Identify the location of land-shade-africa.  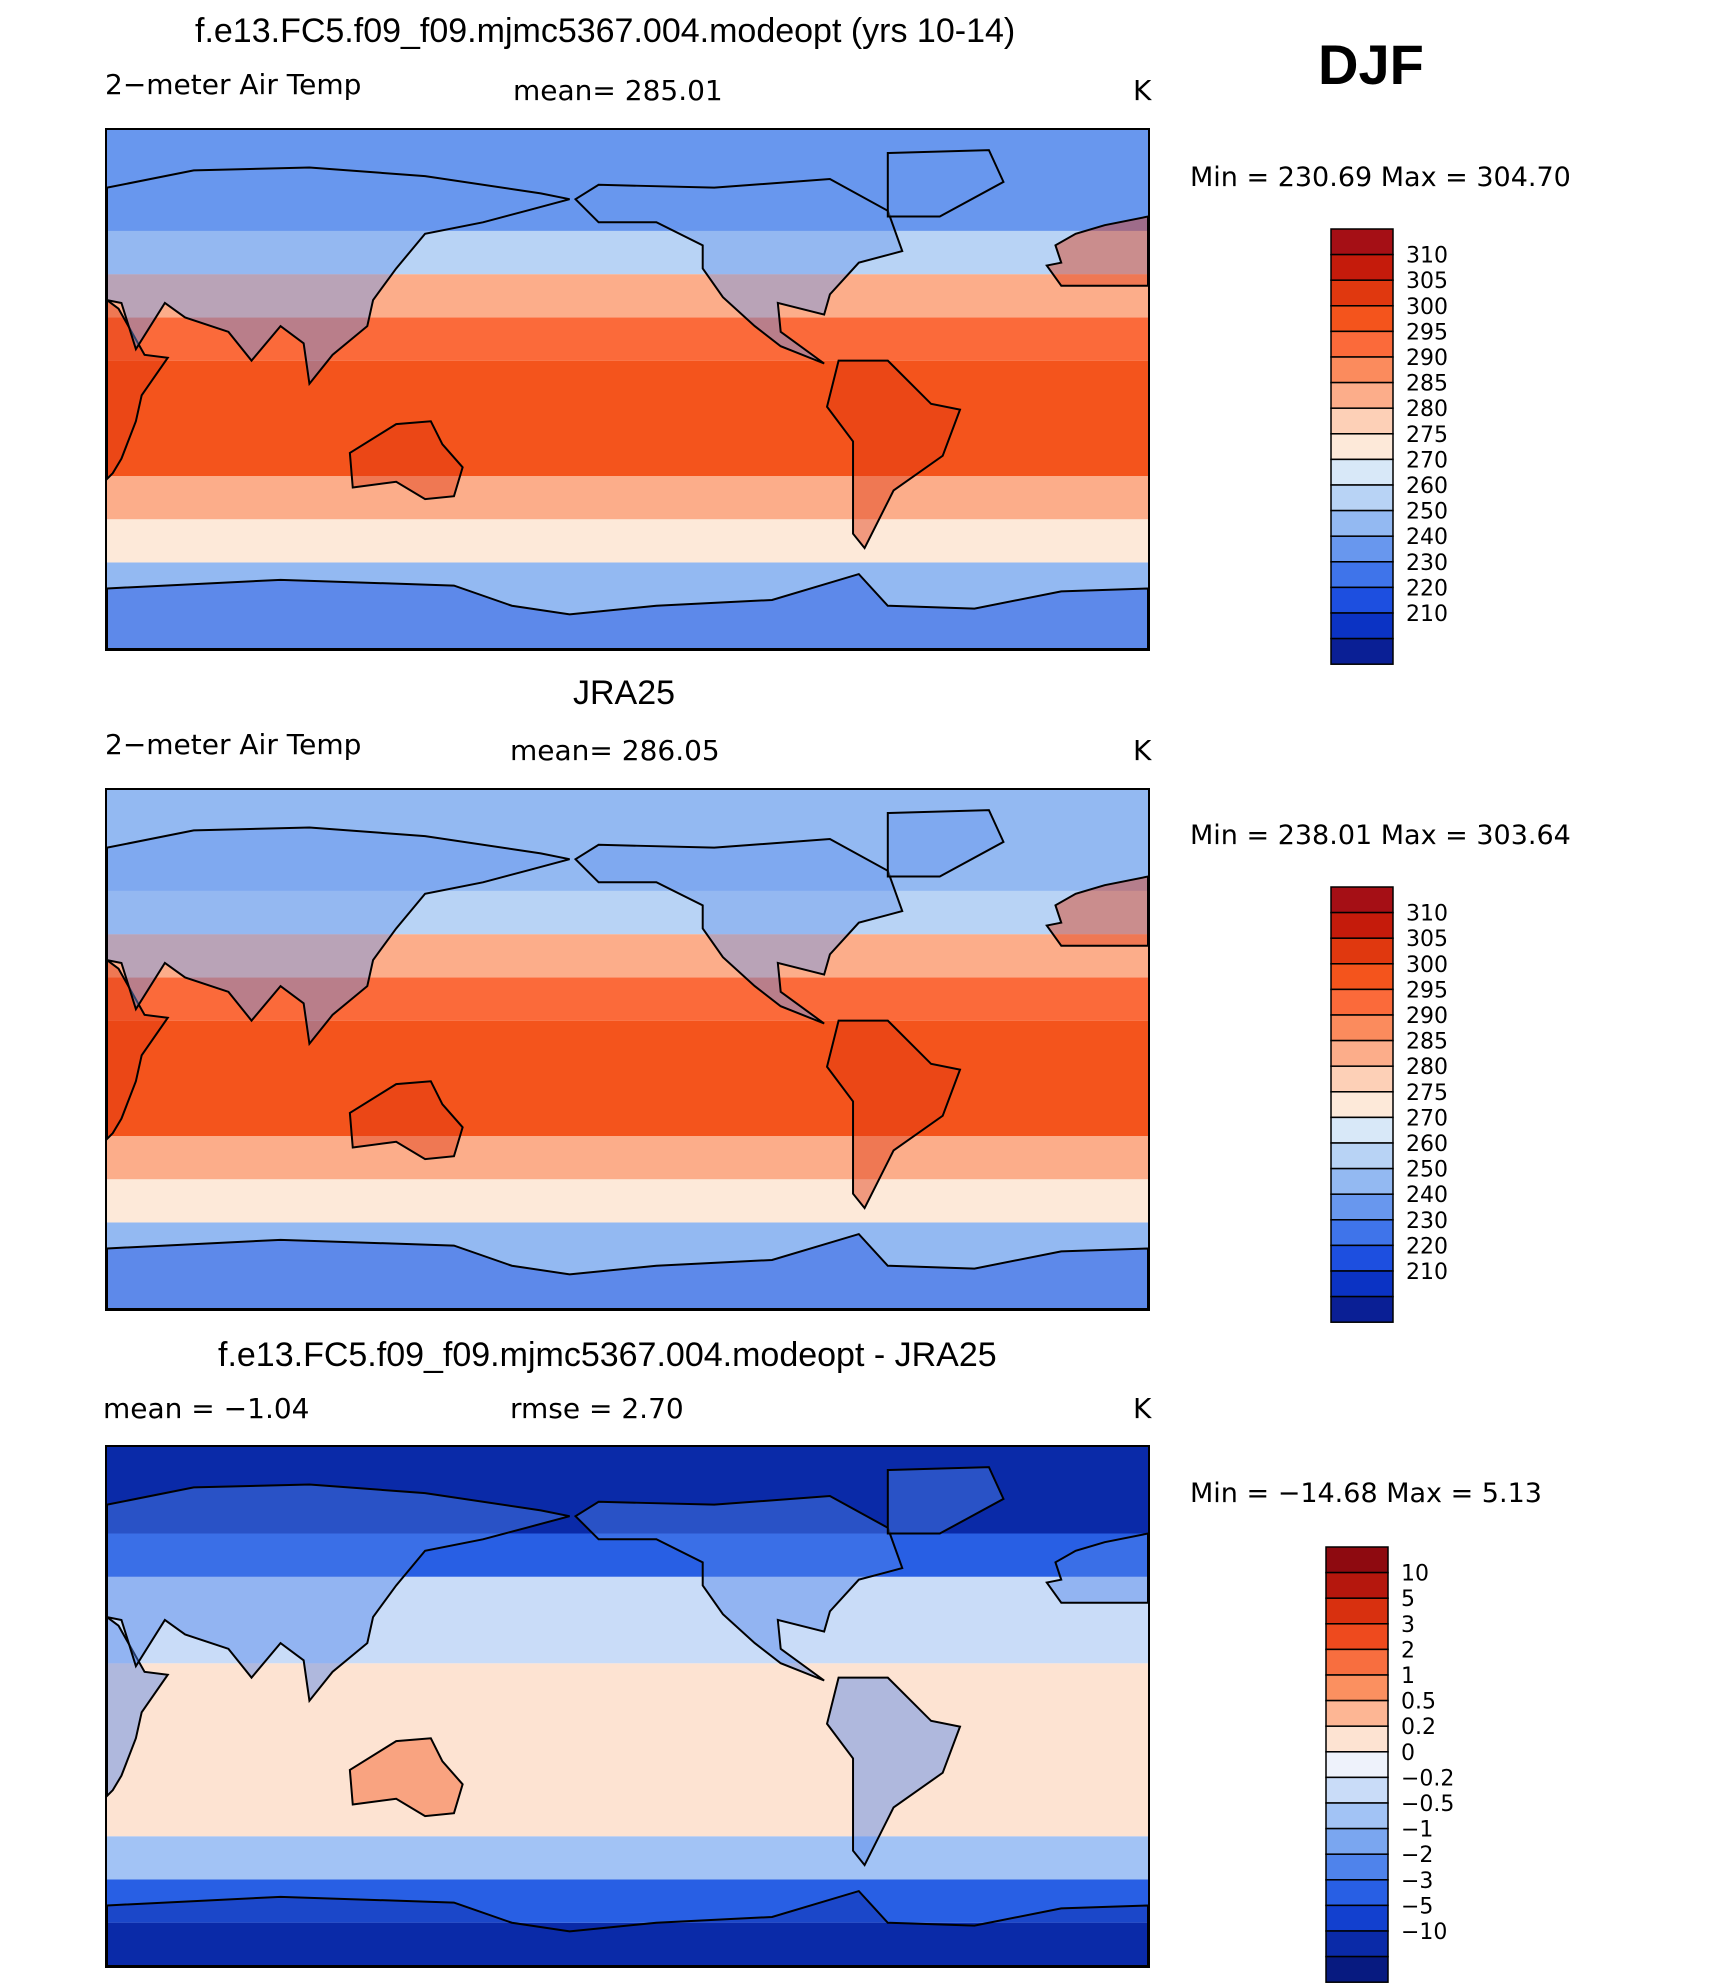
(137, 1049).